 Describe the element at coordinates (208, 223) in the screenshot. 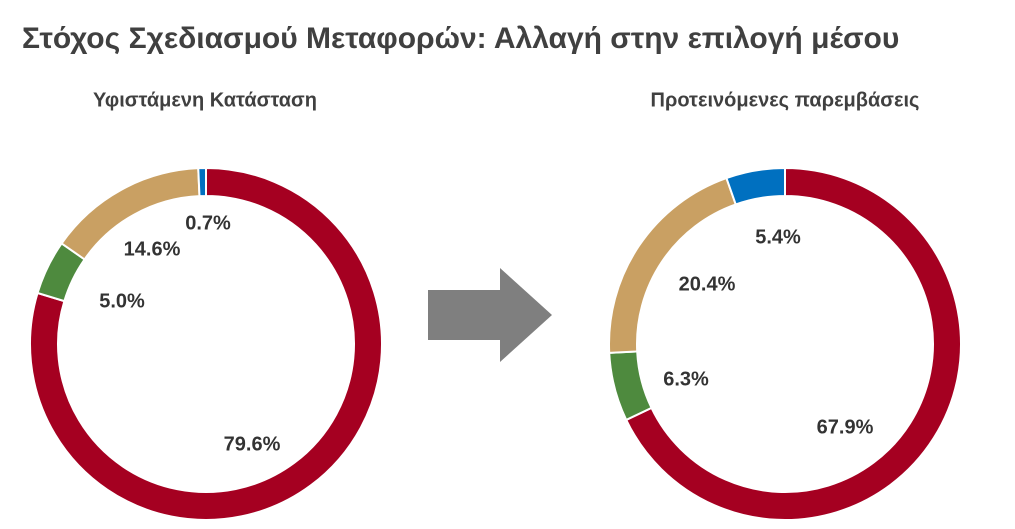

I see `data-label: 0.7%` at that location.